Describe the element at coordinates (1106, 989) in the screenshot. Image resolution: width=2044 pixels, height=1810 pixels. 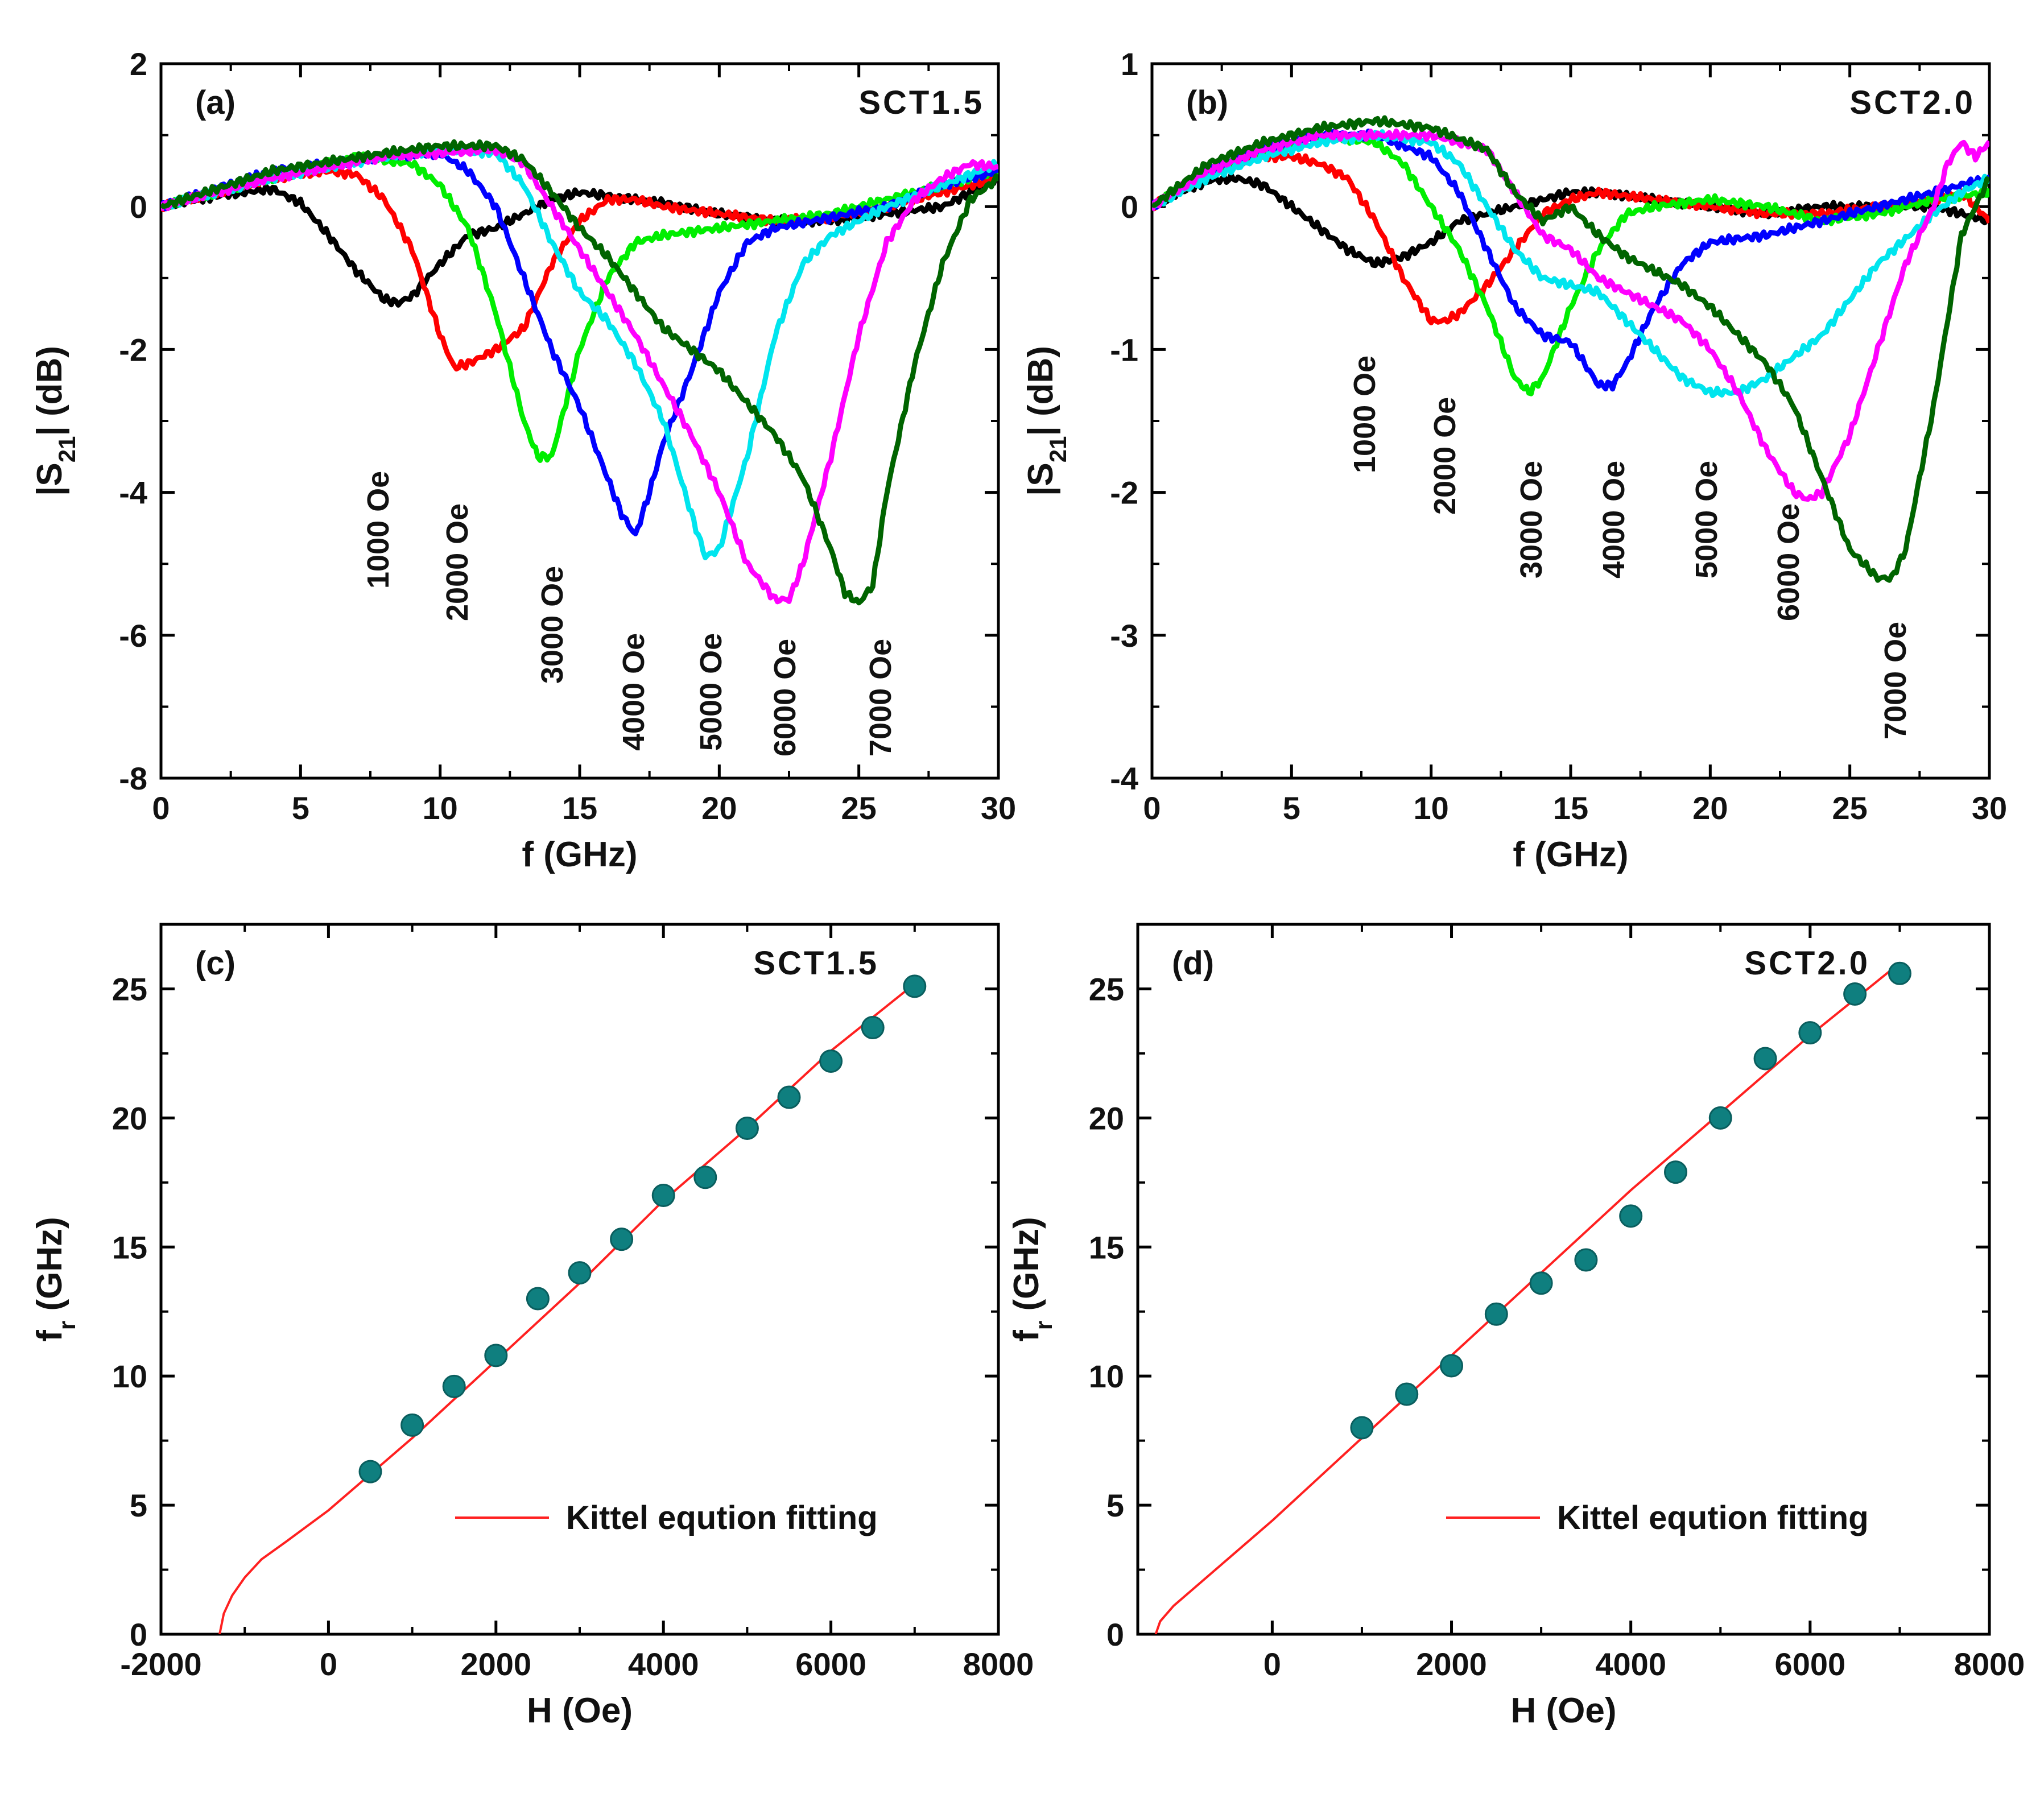
I see `y-tick-label: 25` at that location.